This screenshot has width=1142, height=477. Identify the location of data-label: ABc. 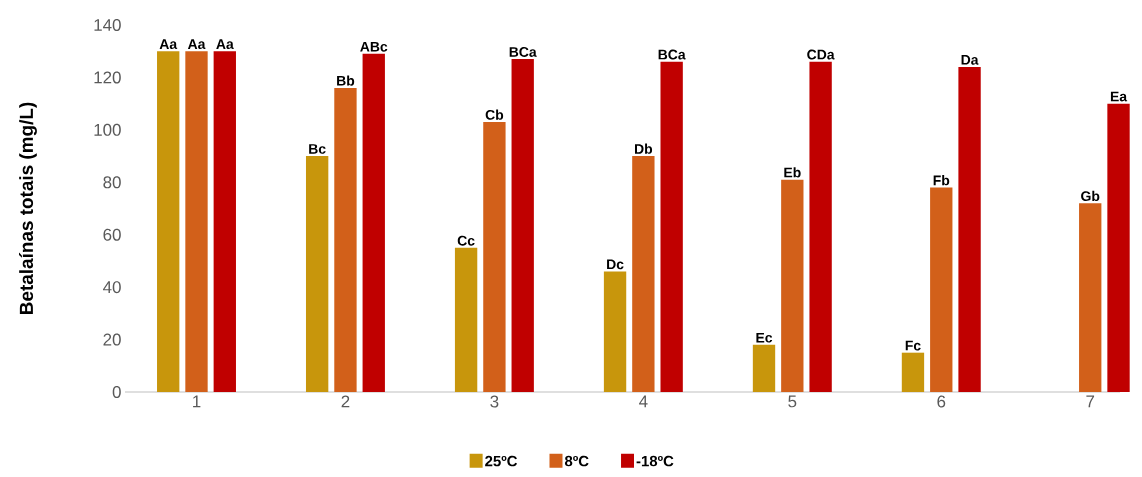
(374, 46).